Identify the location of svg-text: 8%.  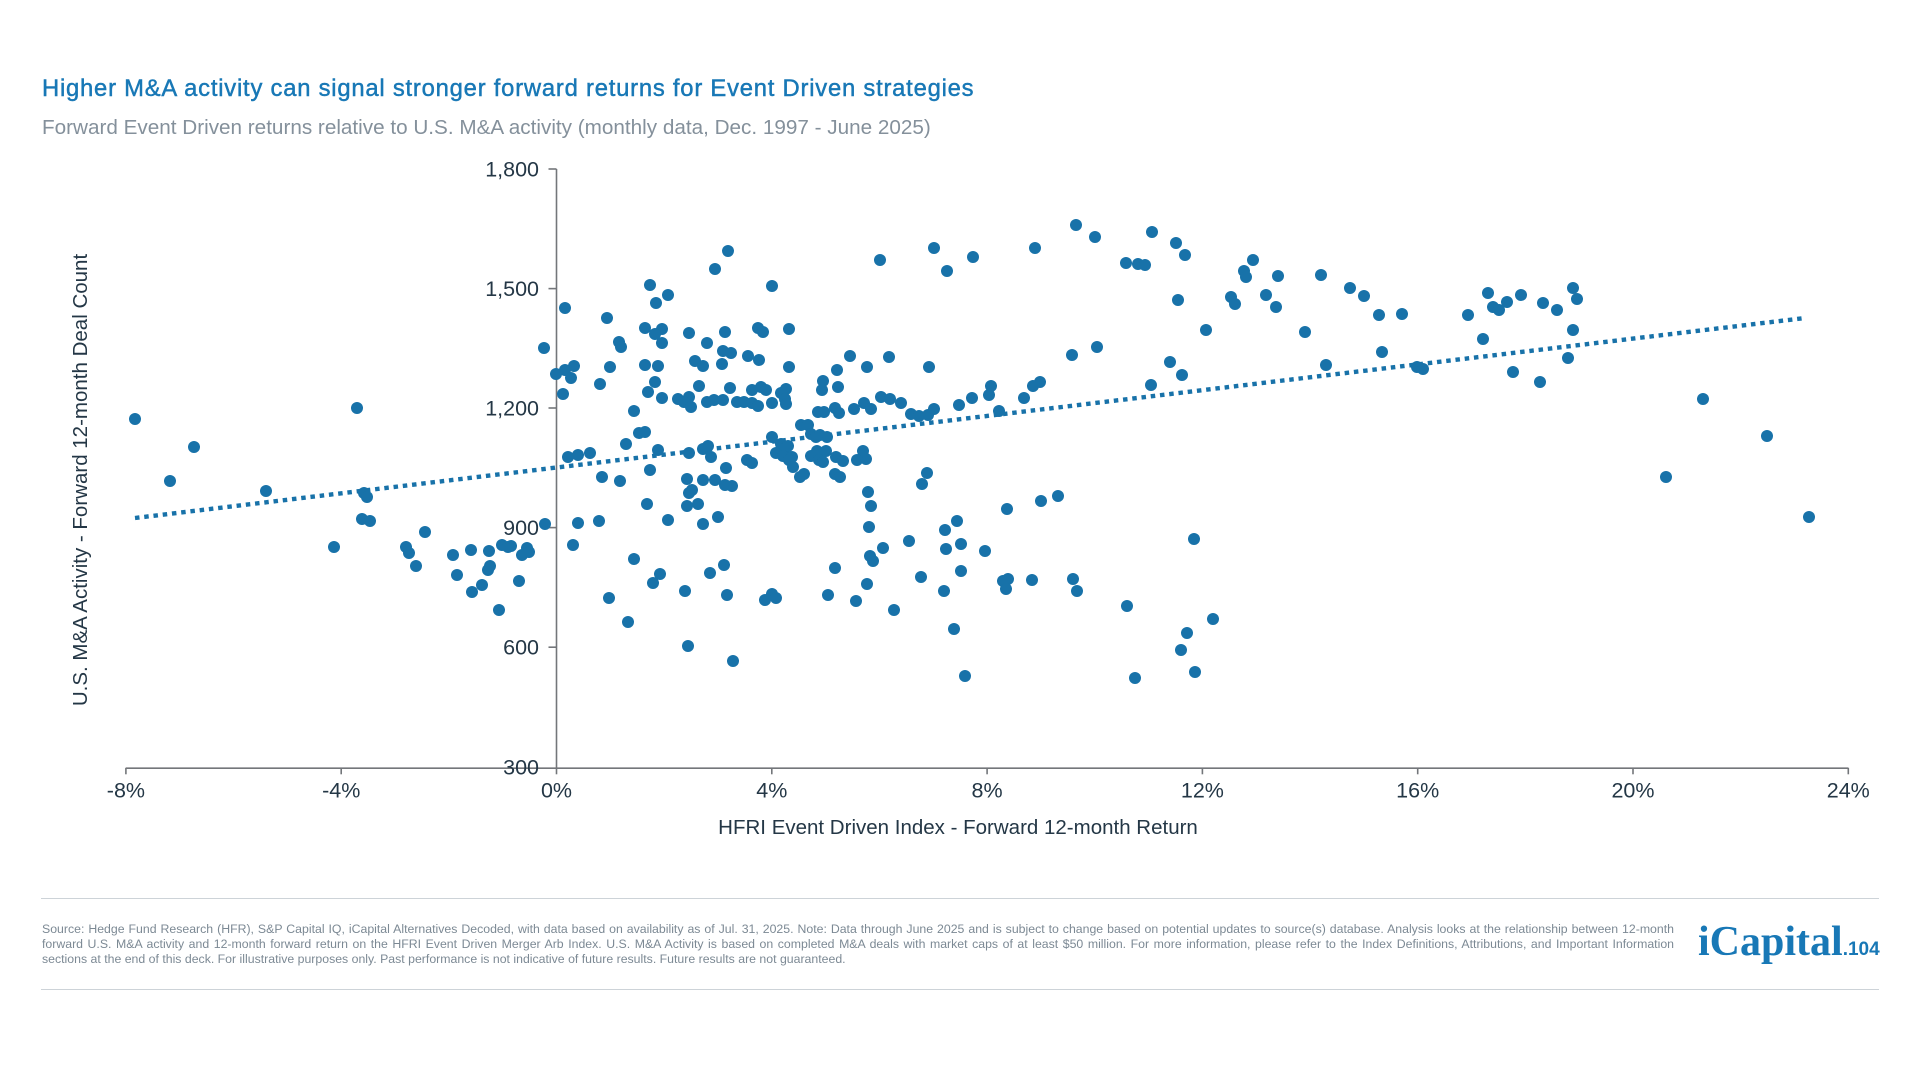
(987, 791).